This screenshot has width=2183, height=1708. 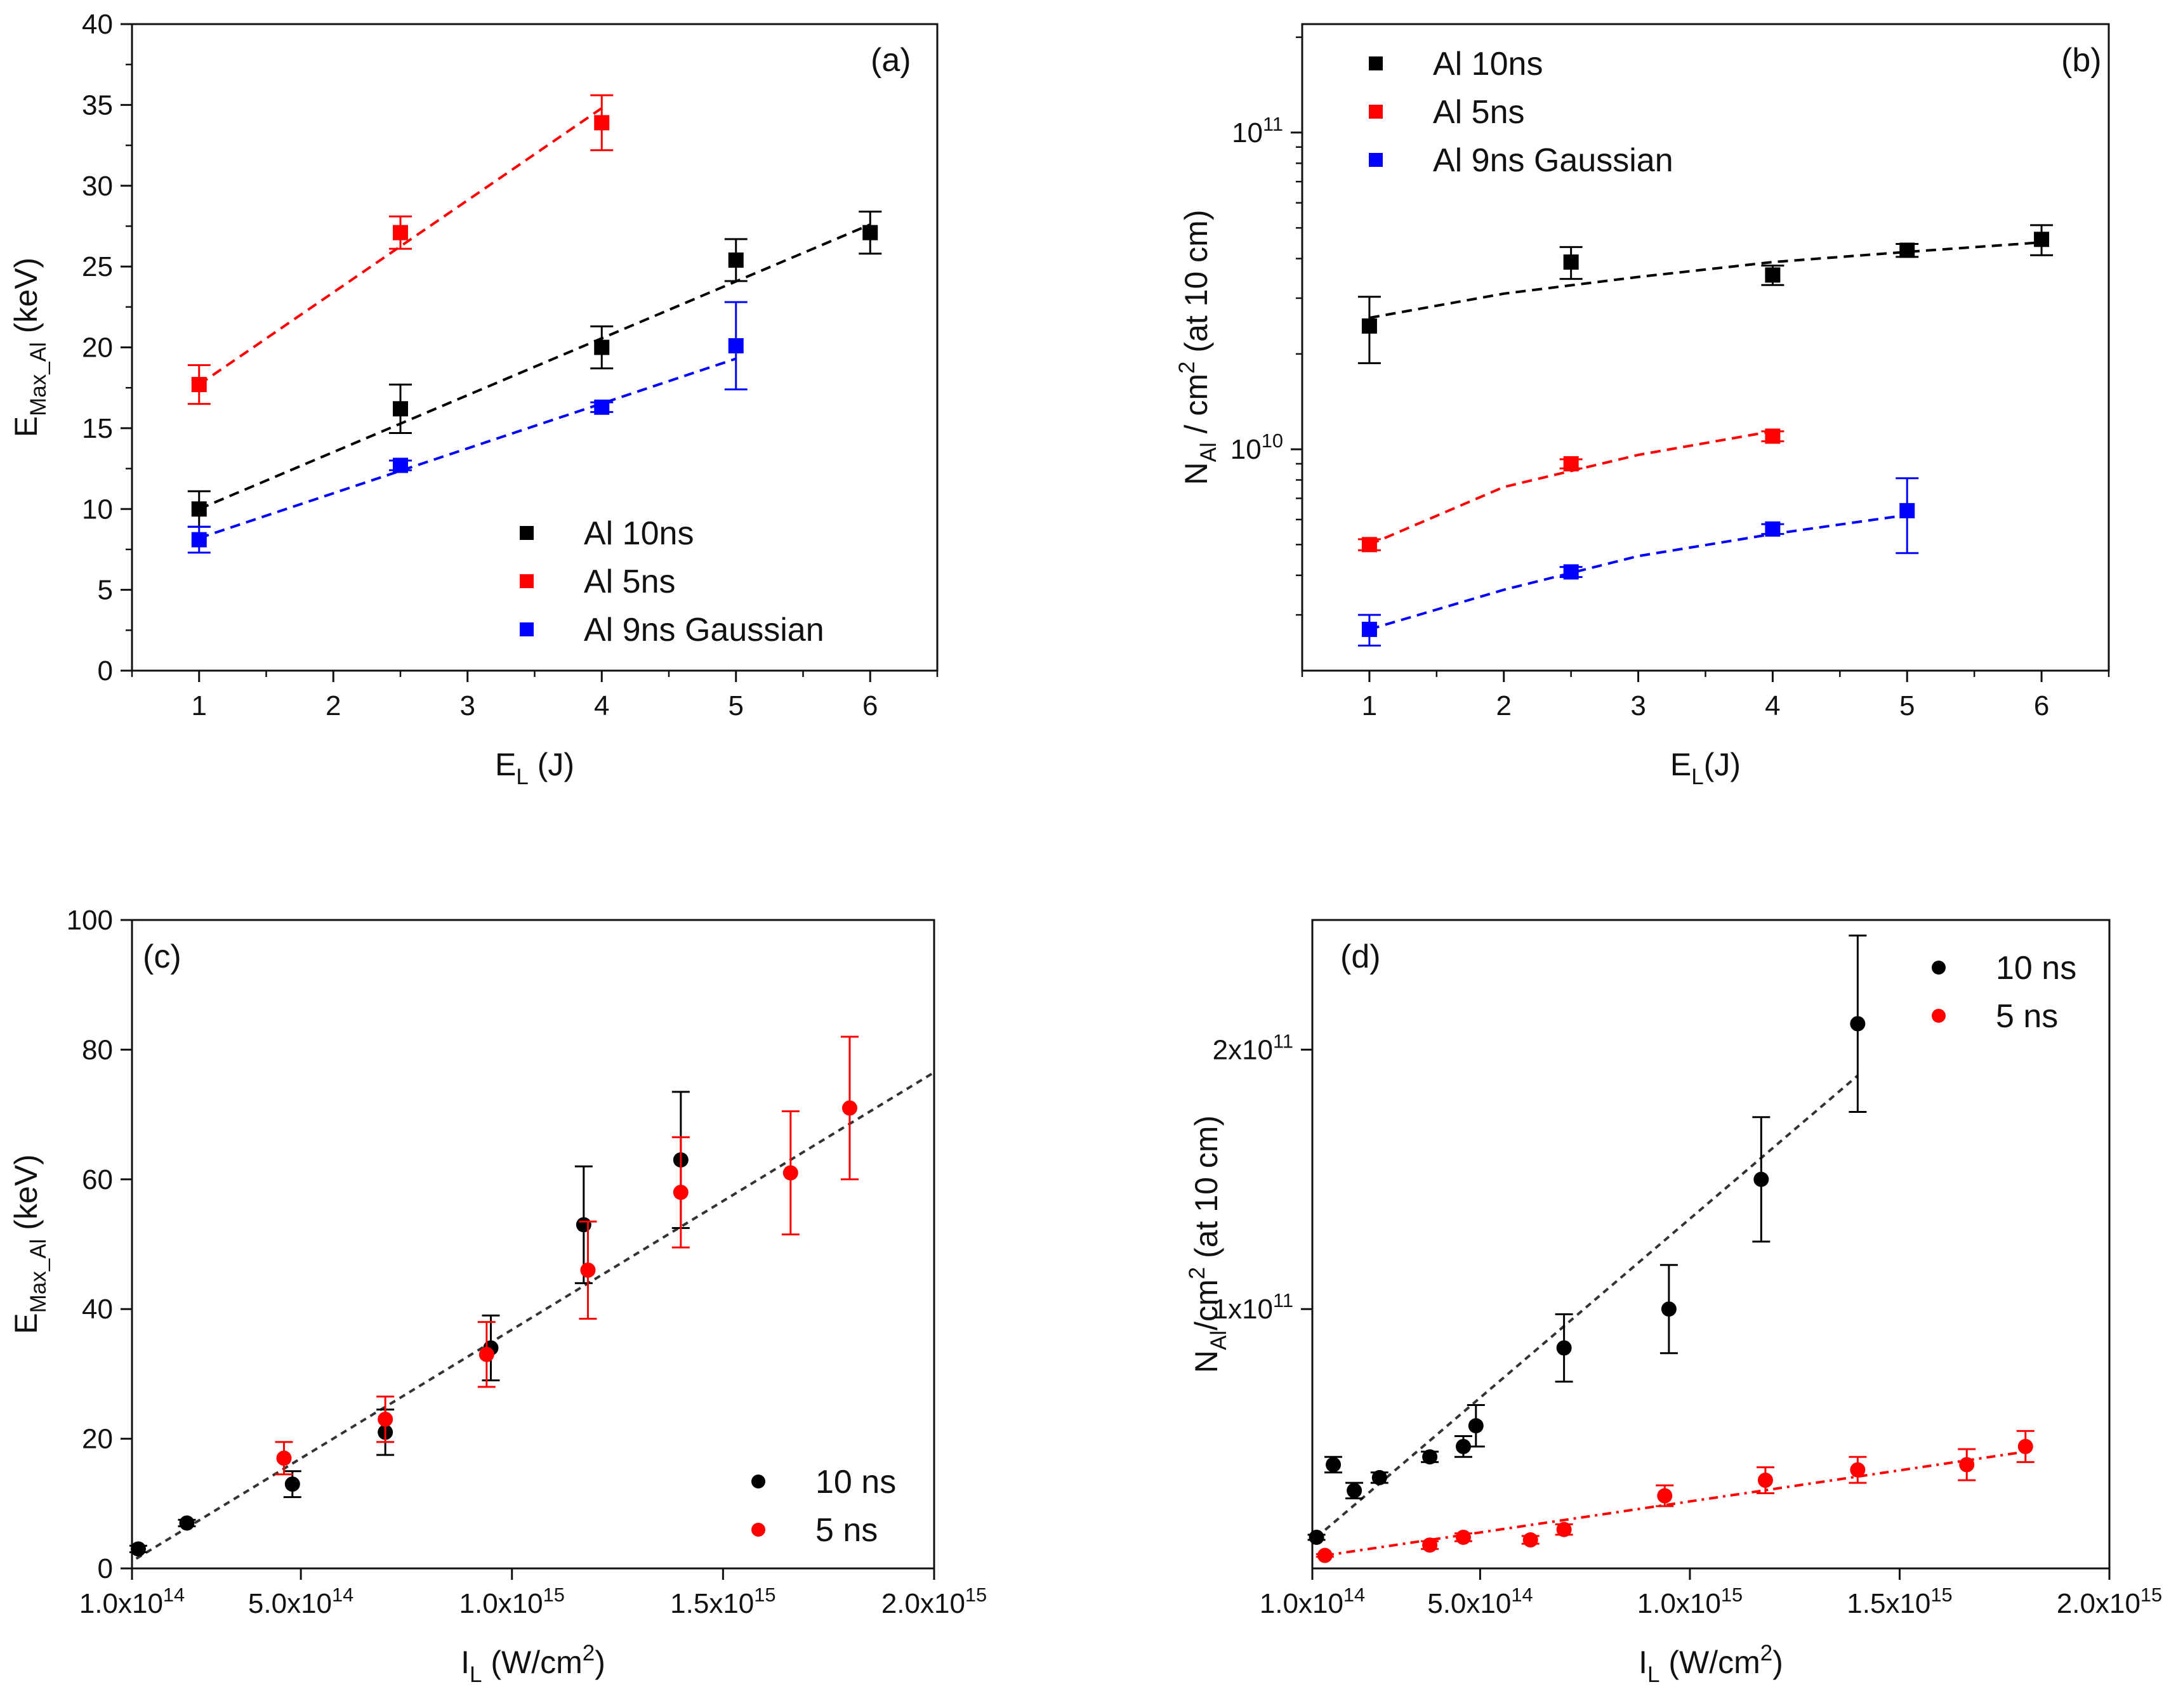 What do you see at coordinates (199, 705) in the screenshot?
I see `x-tick-label: 1` at bounding box center [199, 705].